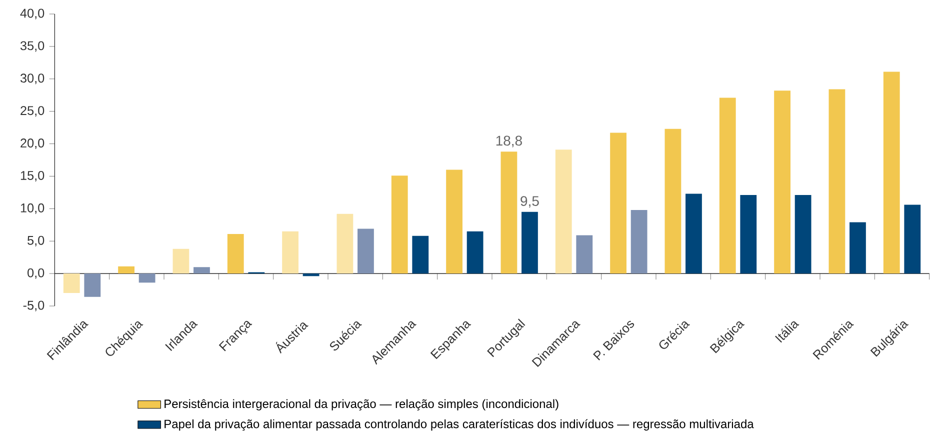 This screenshot has width=946, height=444. Describe the element at coordinates (36, 273) in the screenshot. I see `y-tick-label: 0,0` at that location.